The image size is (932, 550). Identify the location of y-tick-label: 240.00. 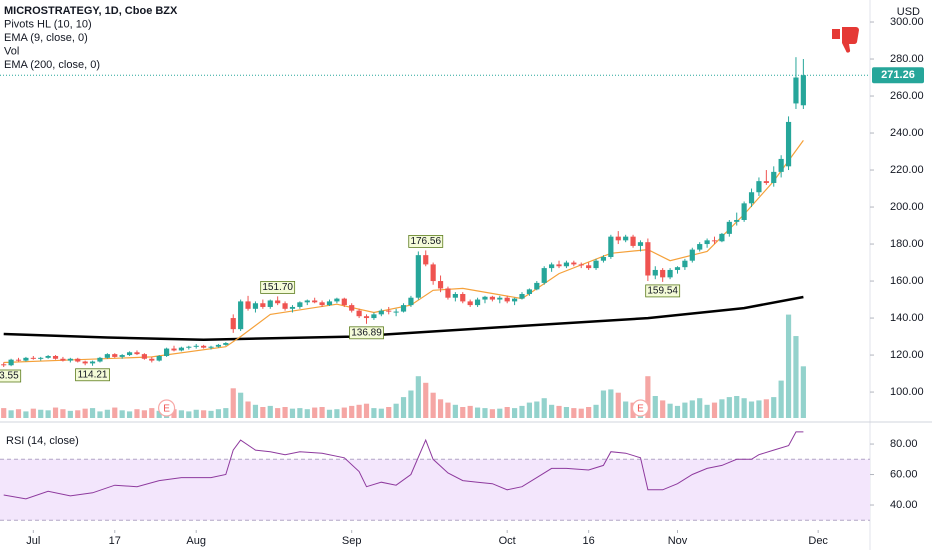
(907, 133).